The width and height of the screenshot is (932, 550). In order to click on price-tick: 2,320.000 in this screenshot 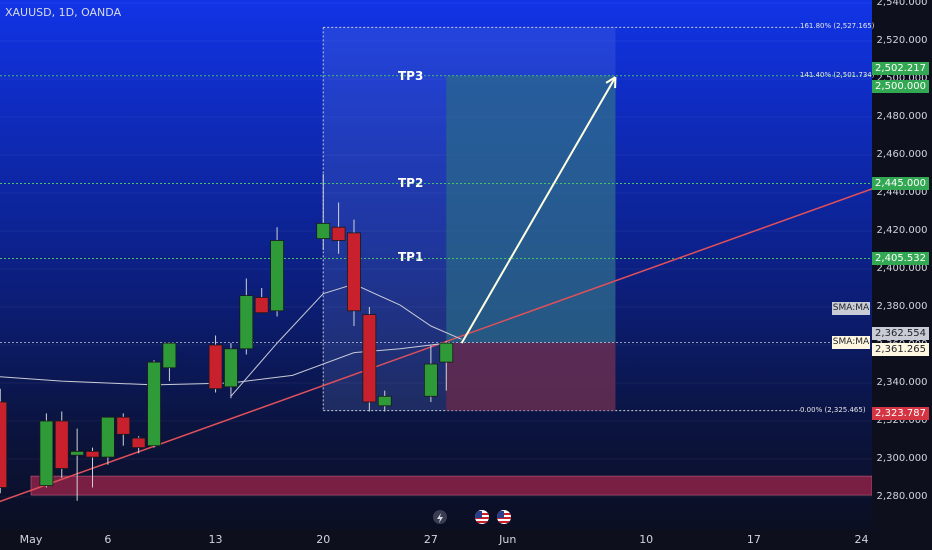, I will do `click(902, 420)`.